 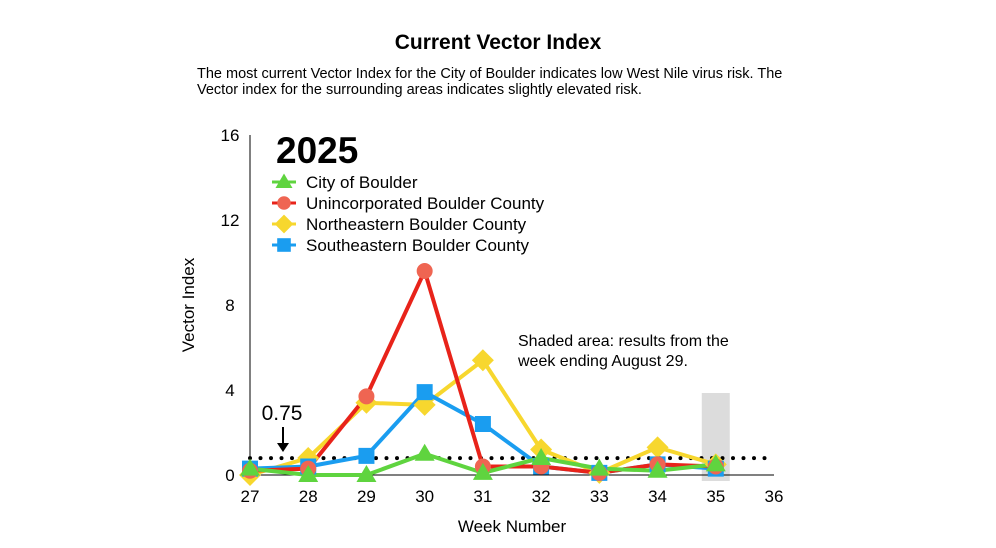 What do you see at coordinates (230, 135) in the screenshot?
I see `y-tick-label: 16` at bounding box center [230, 135].